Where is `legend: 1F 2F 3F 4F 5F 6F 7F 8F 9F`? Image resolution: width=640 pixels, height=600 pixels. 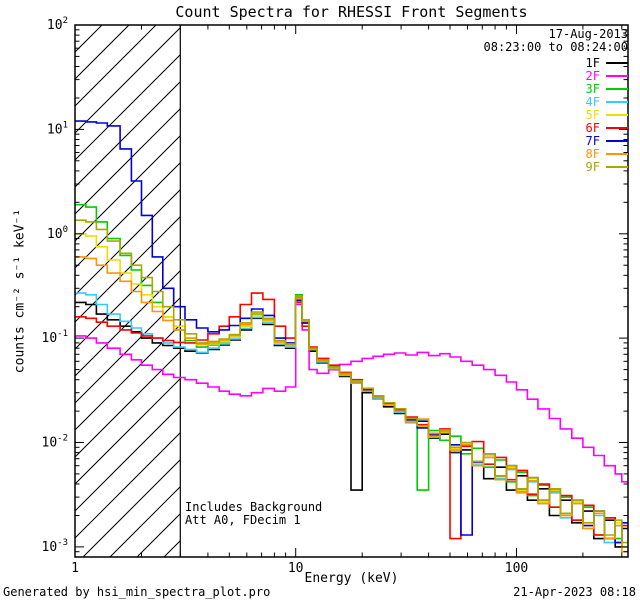 legend: 1F 2F 3F 4F 5F 6F 7F 8F 9F is located at coordinates (606, 114).